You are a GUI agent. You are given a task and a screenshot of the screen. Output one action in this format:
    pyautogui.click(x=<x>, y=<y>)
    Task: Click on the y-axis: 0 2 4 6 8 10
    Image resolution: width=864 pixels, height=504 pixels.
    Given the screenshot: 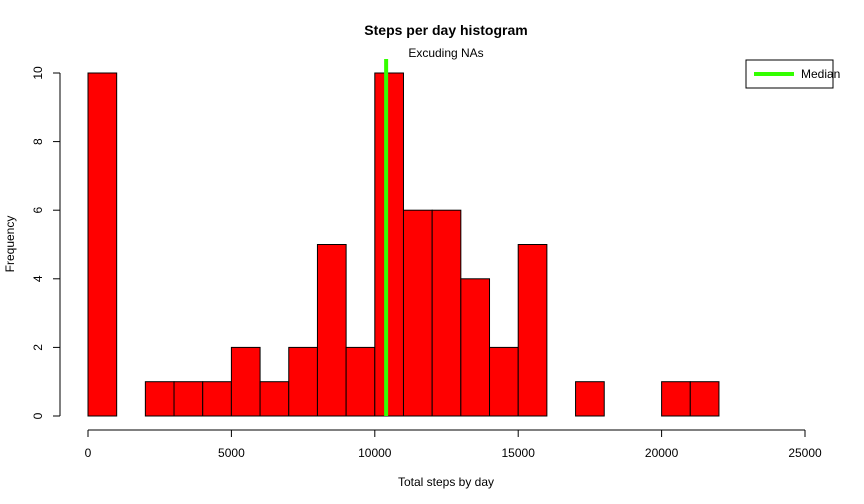 What is the action you would take?
    pyautogui.click(x=46, y=242)
    